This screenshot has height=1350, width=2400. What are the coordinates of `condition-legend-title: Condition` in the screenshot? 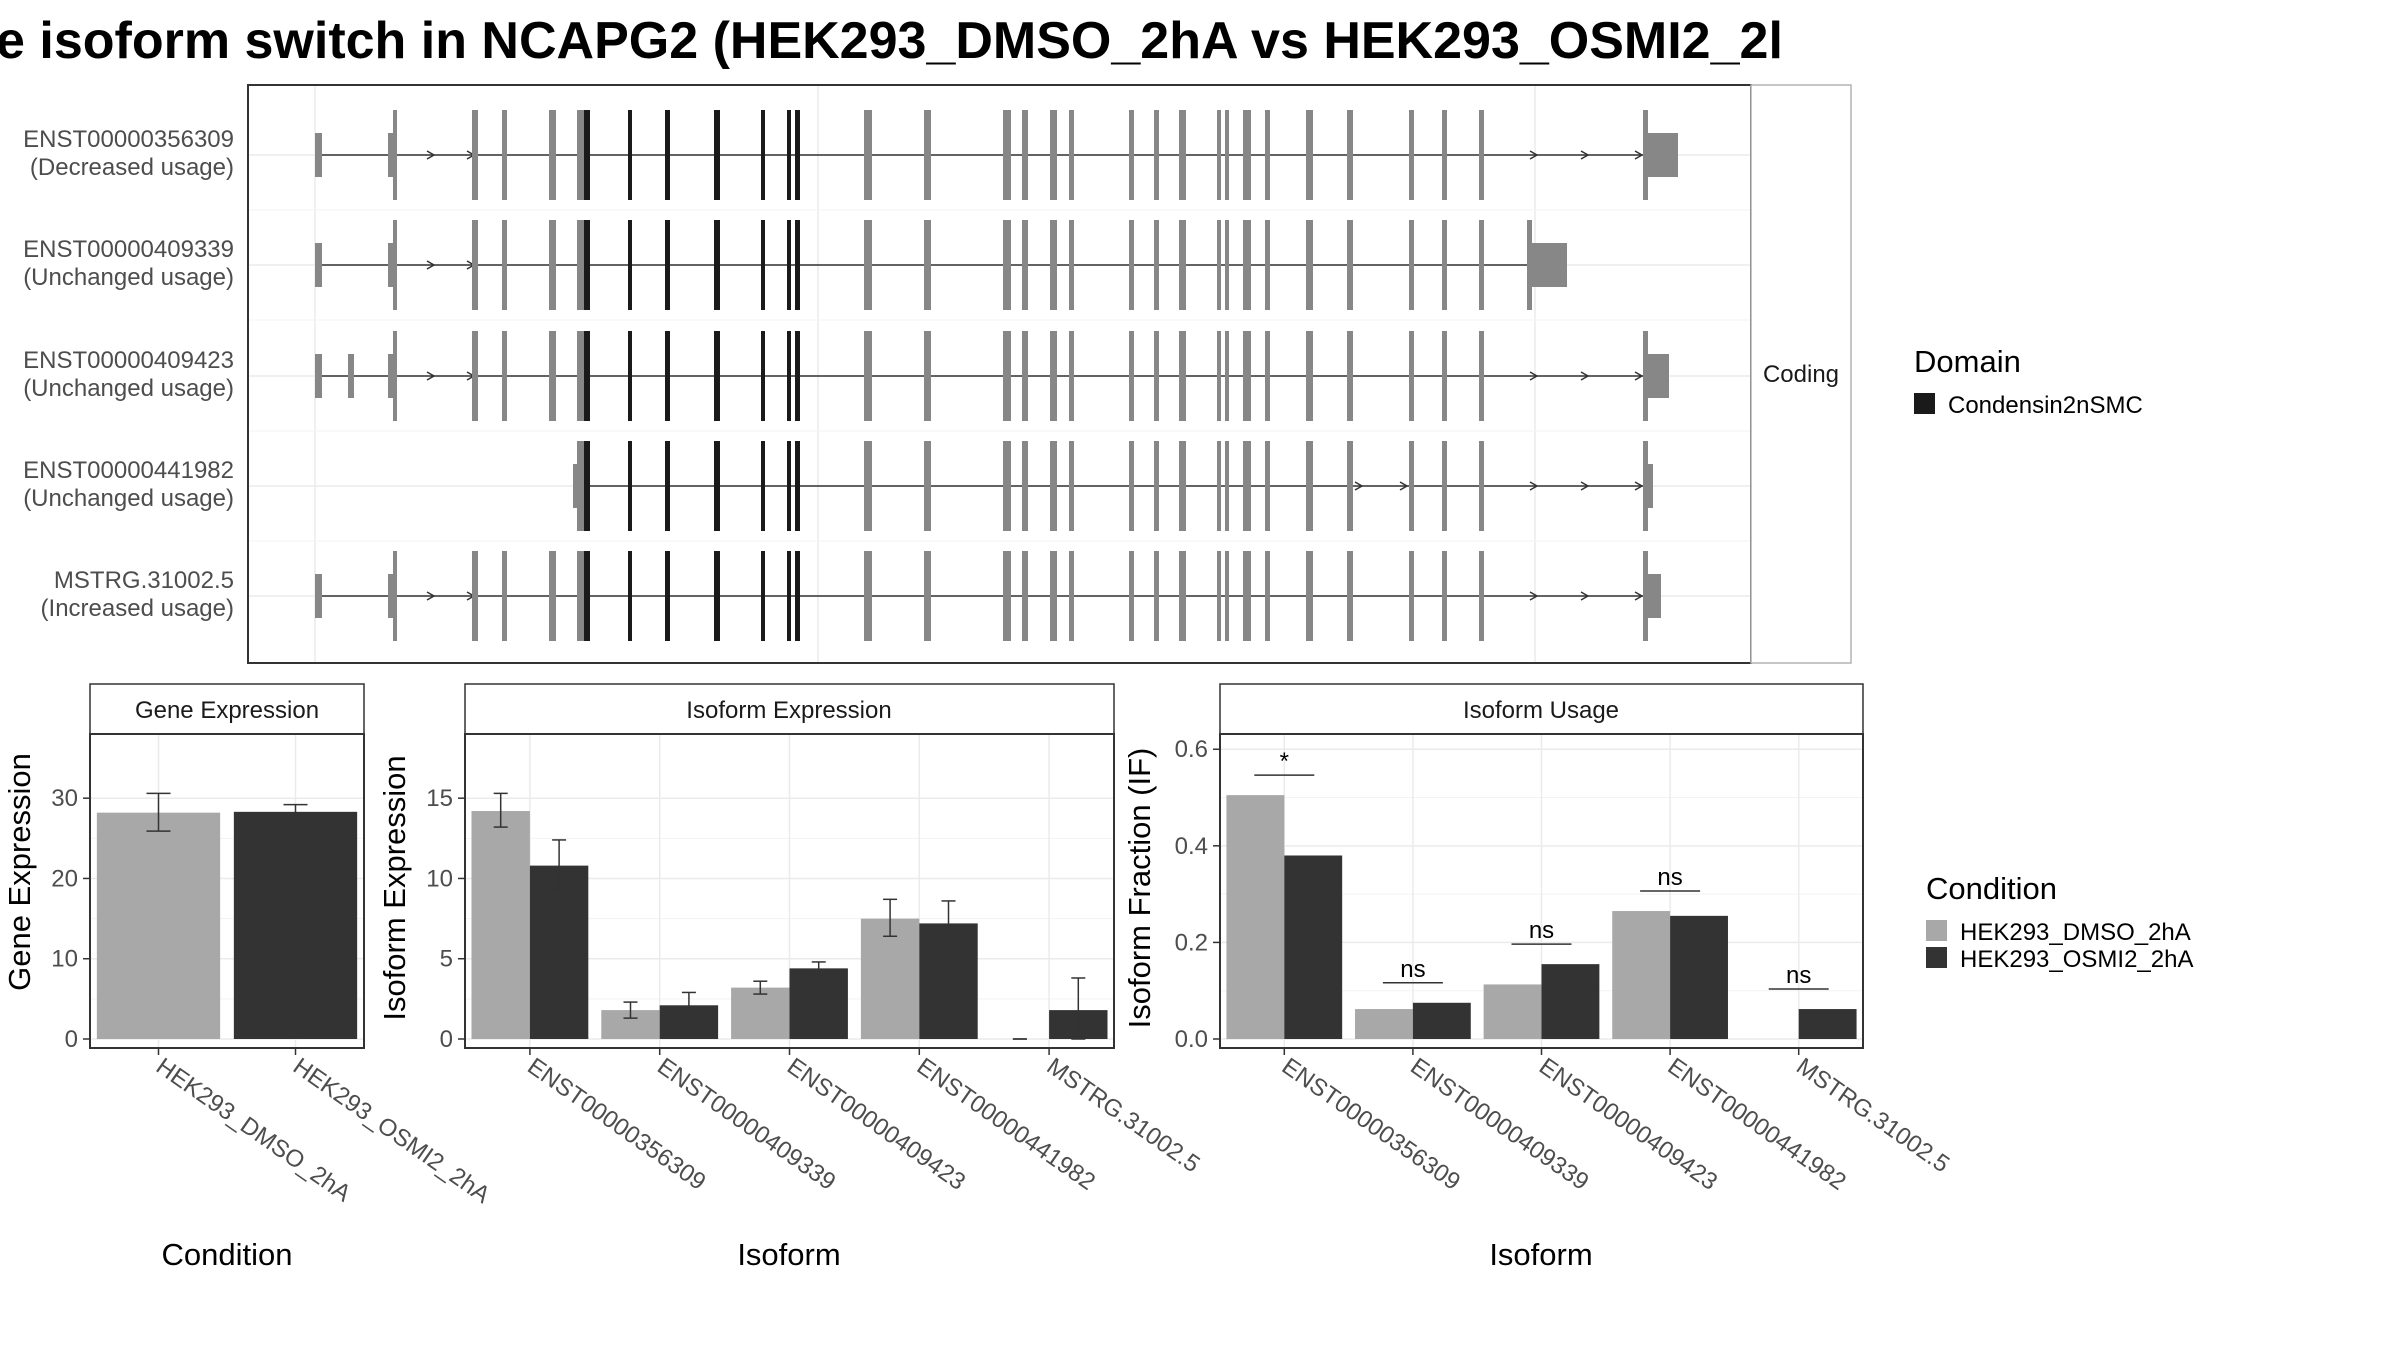 It's located at (1991, 888).